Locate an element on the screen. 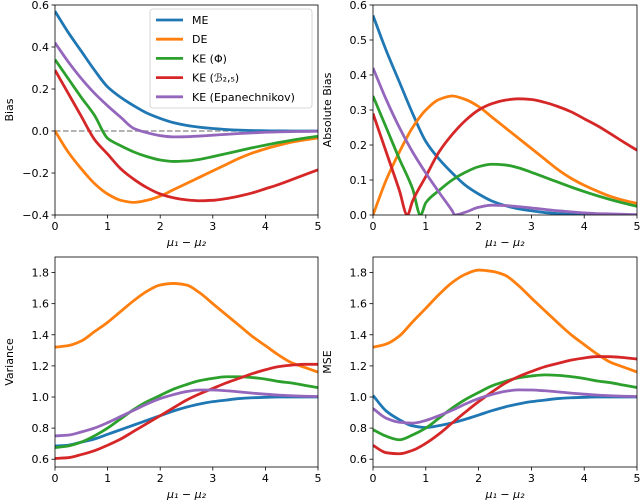  legend-box is located at coordinates (231, 58).